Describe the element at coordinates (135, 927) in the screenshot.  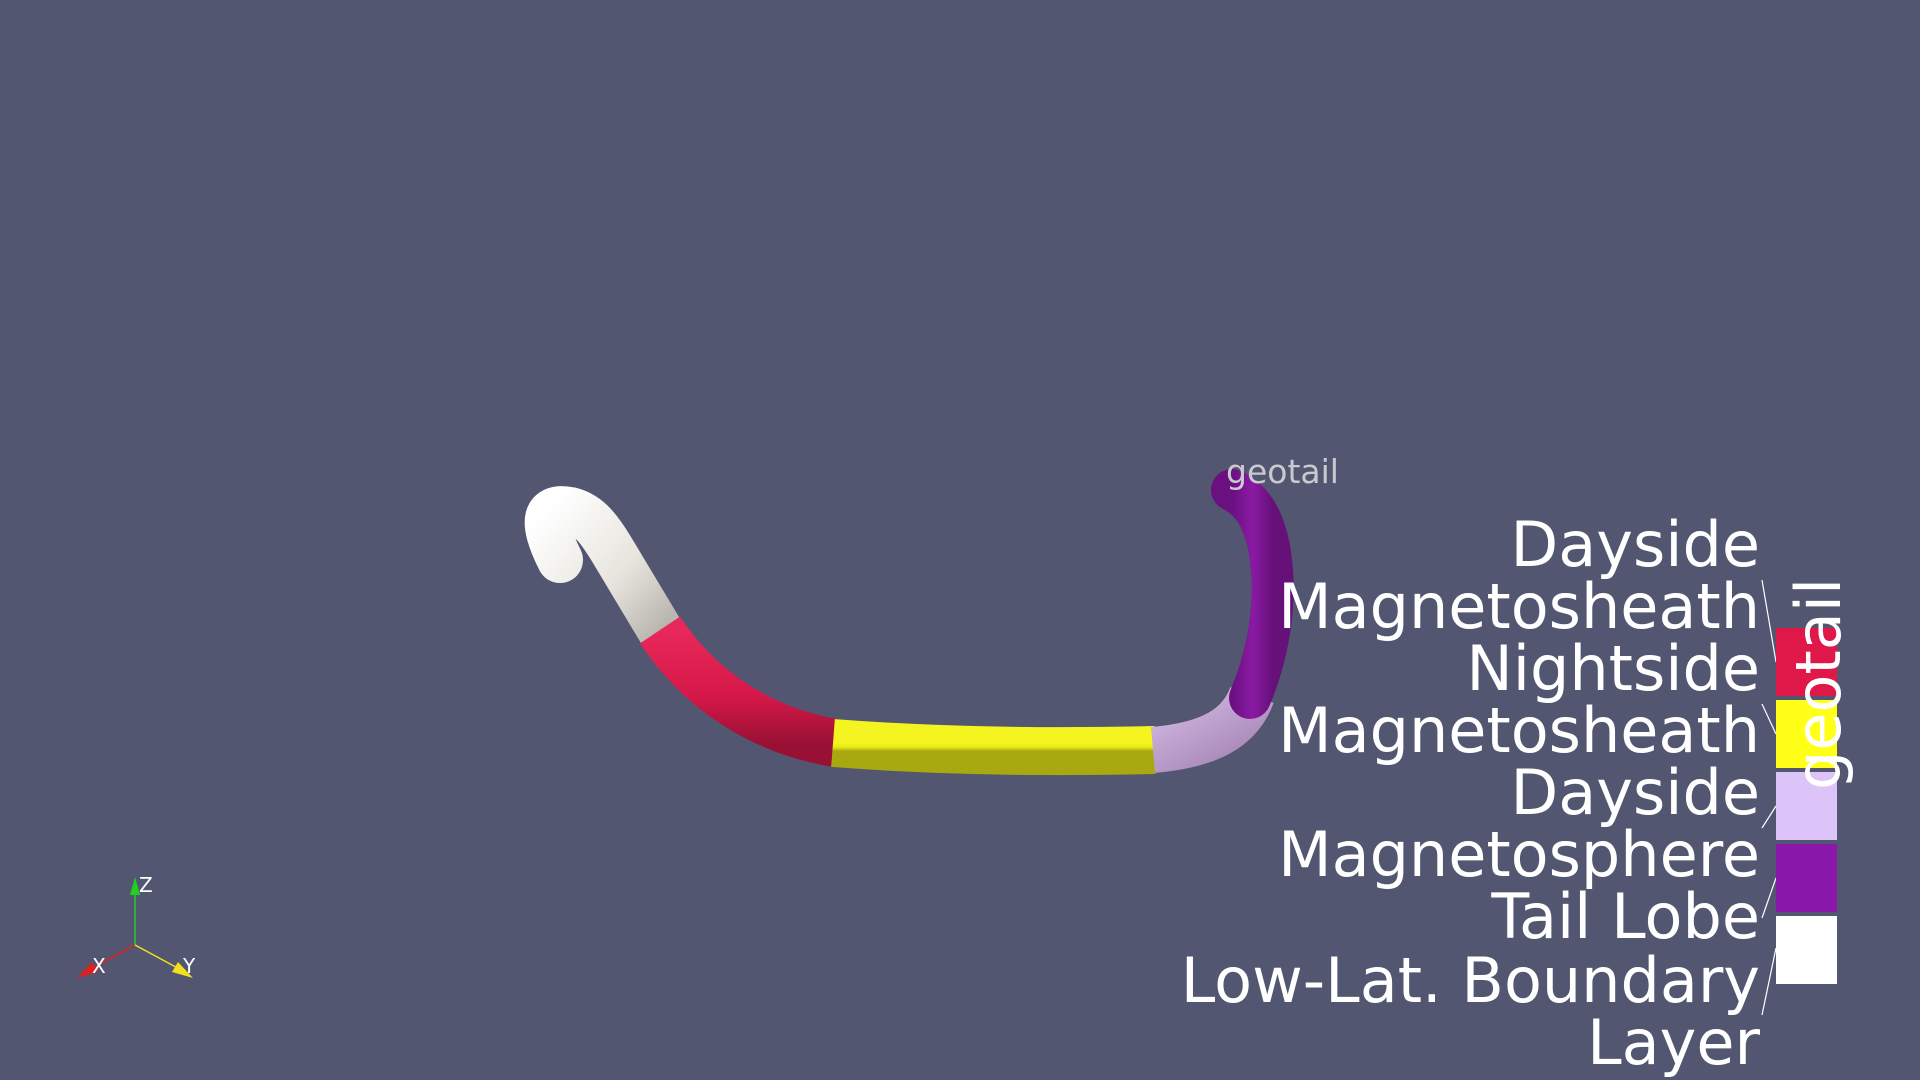
I see `orientation-axes` at that location.